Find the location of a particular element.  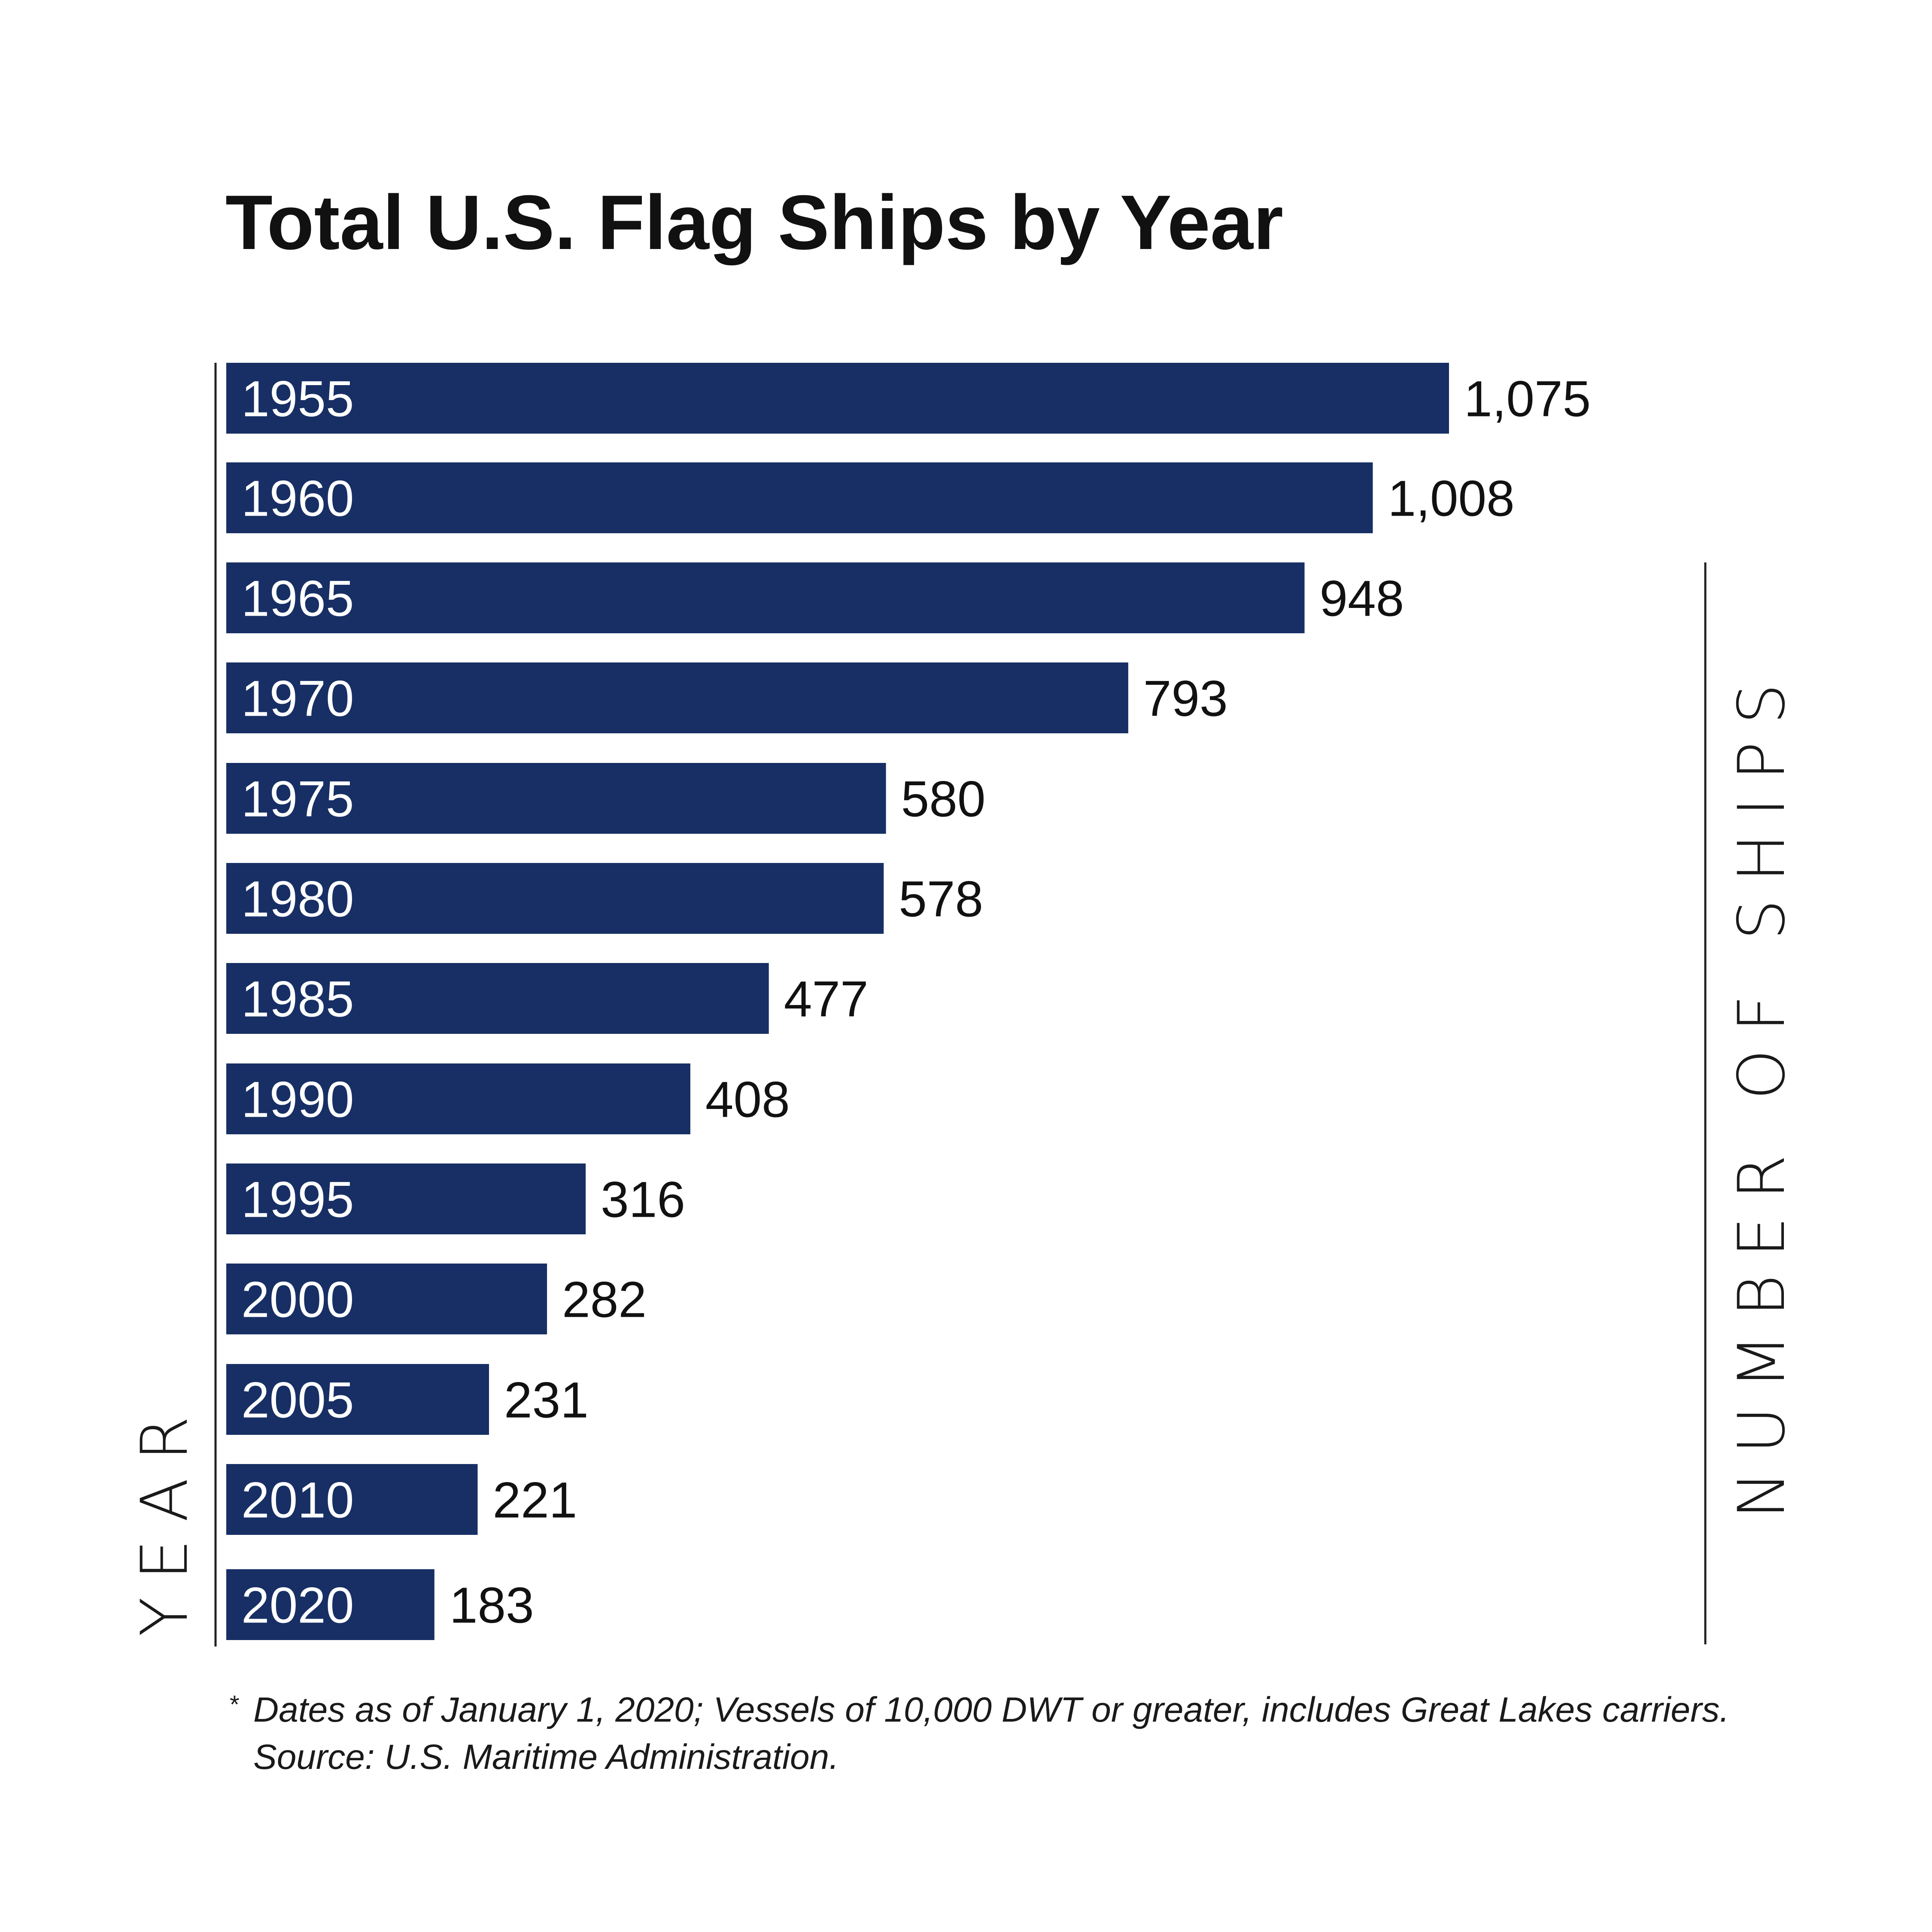

bar-category-label: 1975 is located at coordinates (297, 799).